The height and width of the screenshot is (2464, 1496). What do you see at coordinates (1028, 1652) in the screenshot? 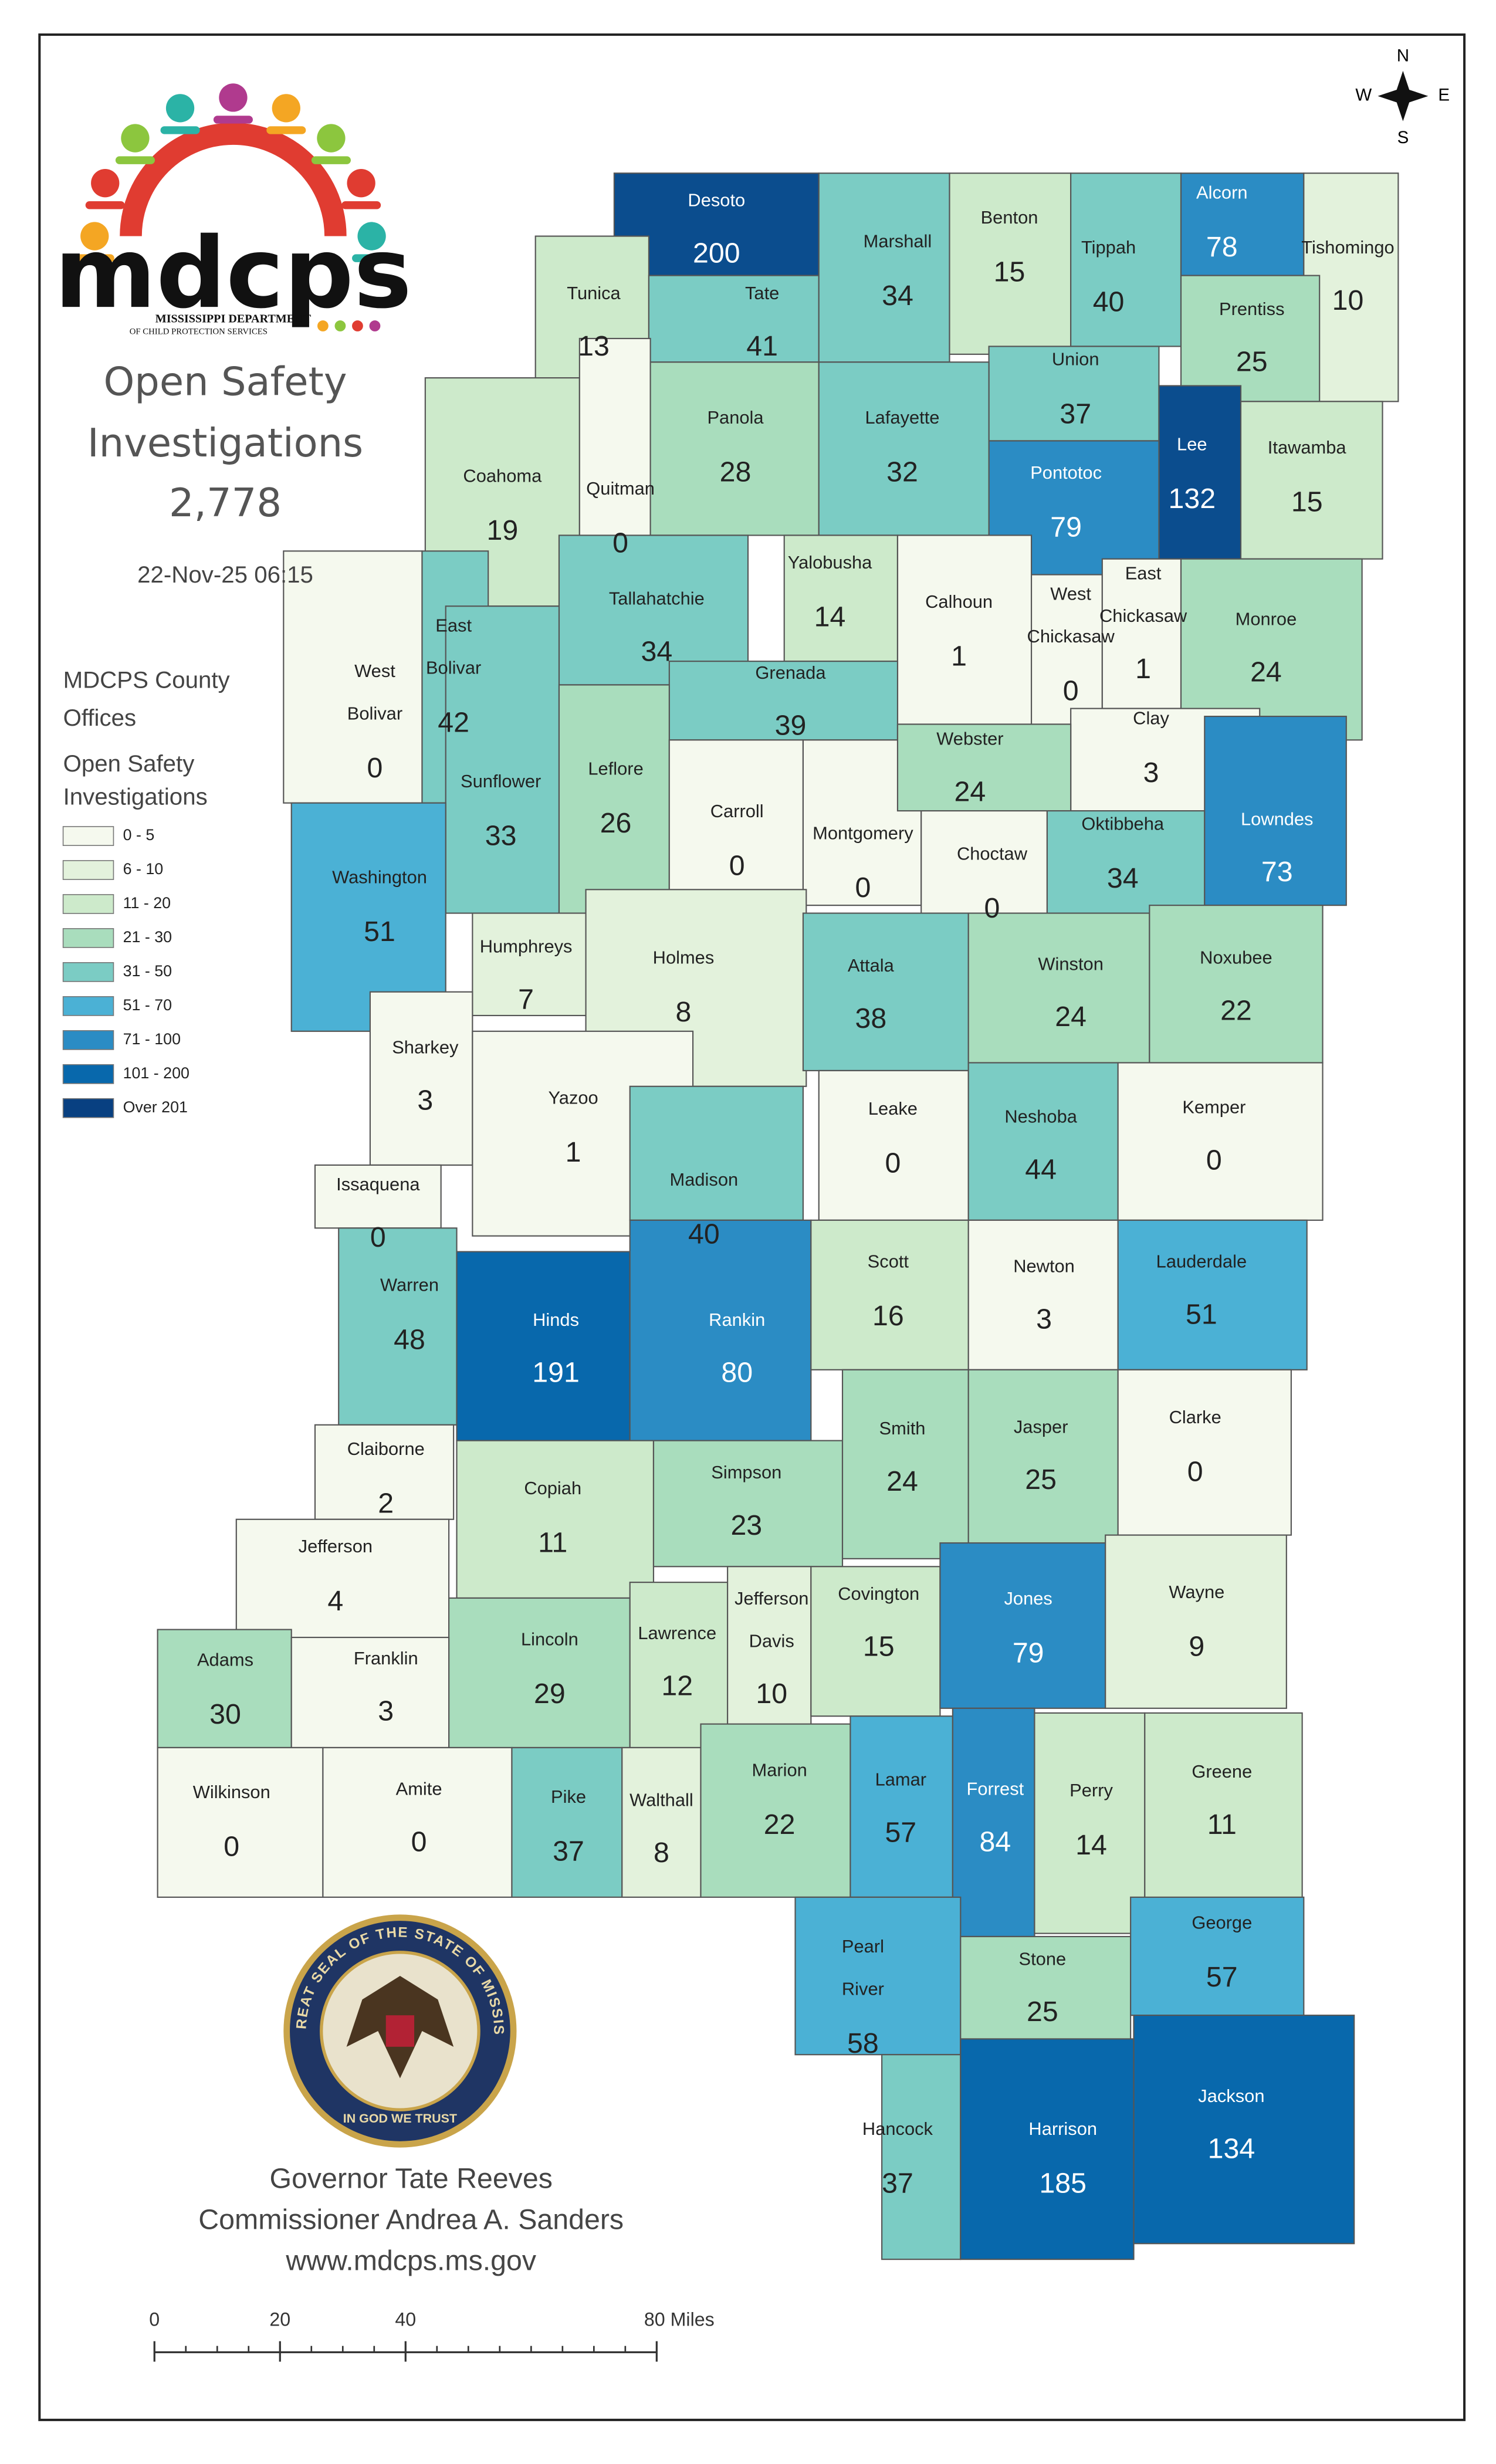
I see `county-value: 79` at bounding box center [1028, 1652].